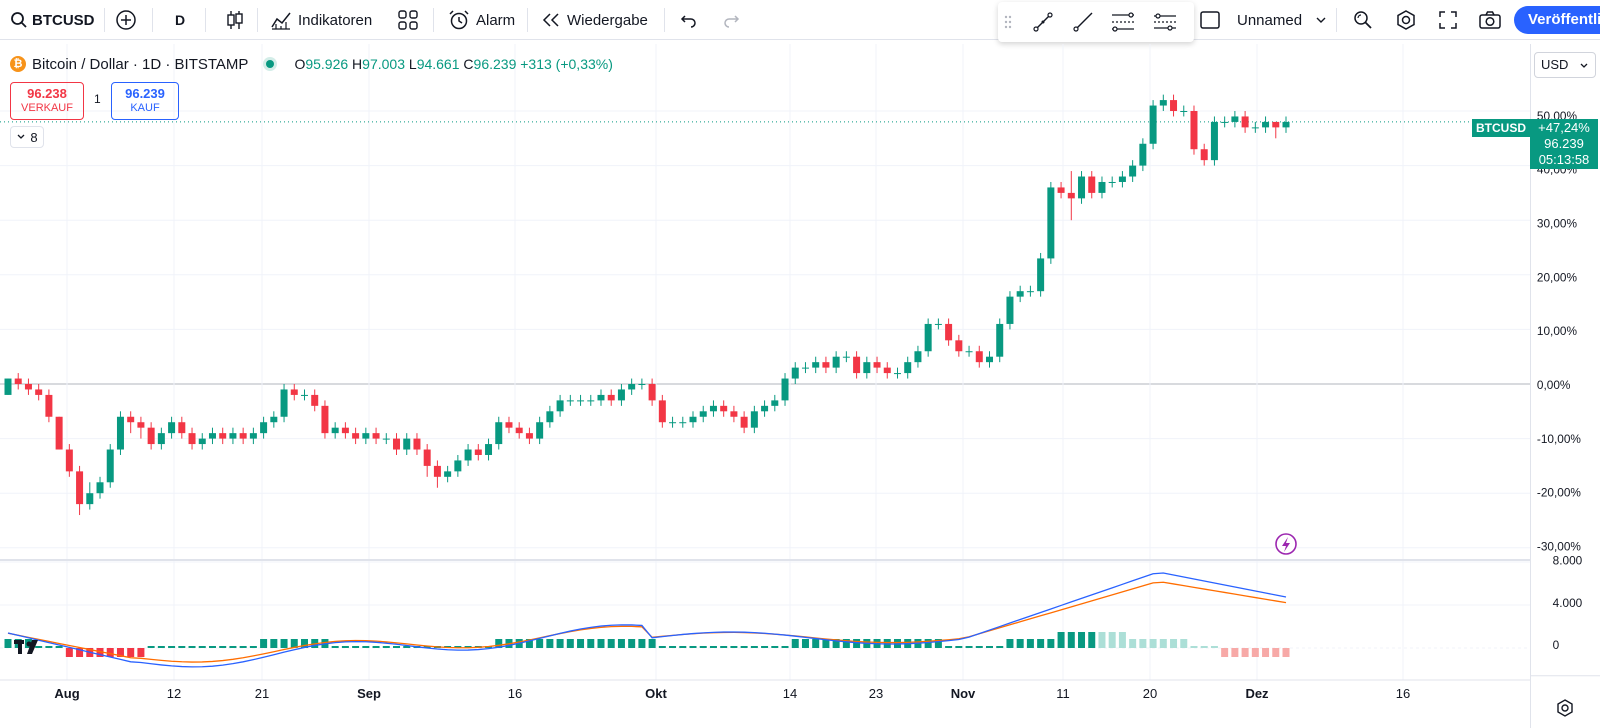 The image size is (1600, 728). I want to click on interval-button: D, so click(180, 20).